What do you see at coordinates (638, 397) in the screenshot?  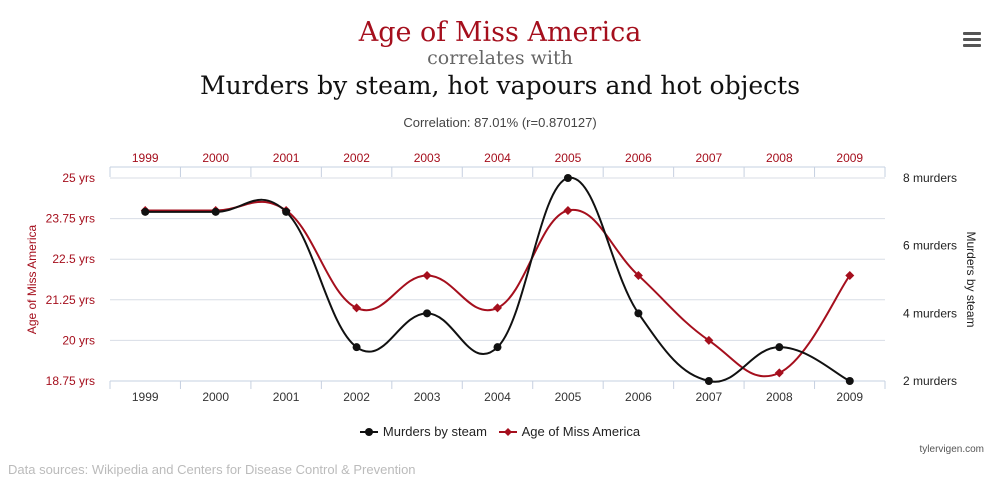 I see `x-tick-label: 2006` at bounding box center [638, 397].